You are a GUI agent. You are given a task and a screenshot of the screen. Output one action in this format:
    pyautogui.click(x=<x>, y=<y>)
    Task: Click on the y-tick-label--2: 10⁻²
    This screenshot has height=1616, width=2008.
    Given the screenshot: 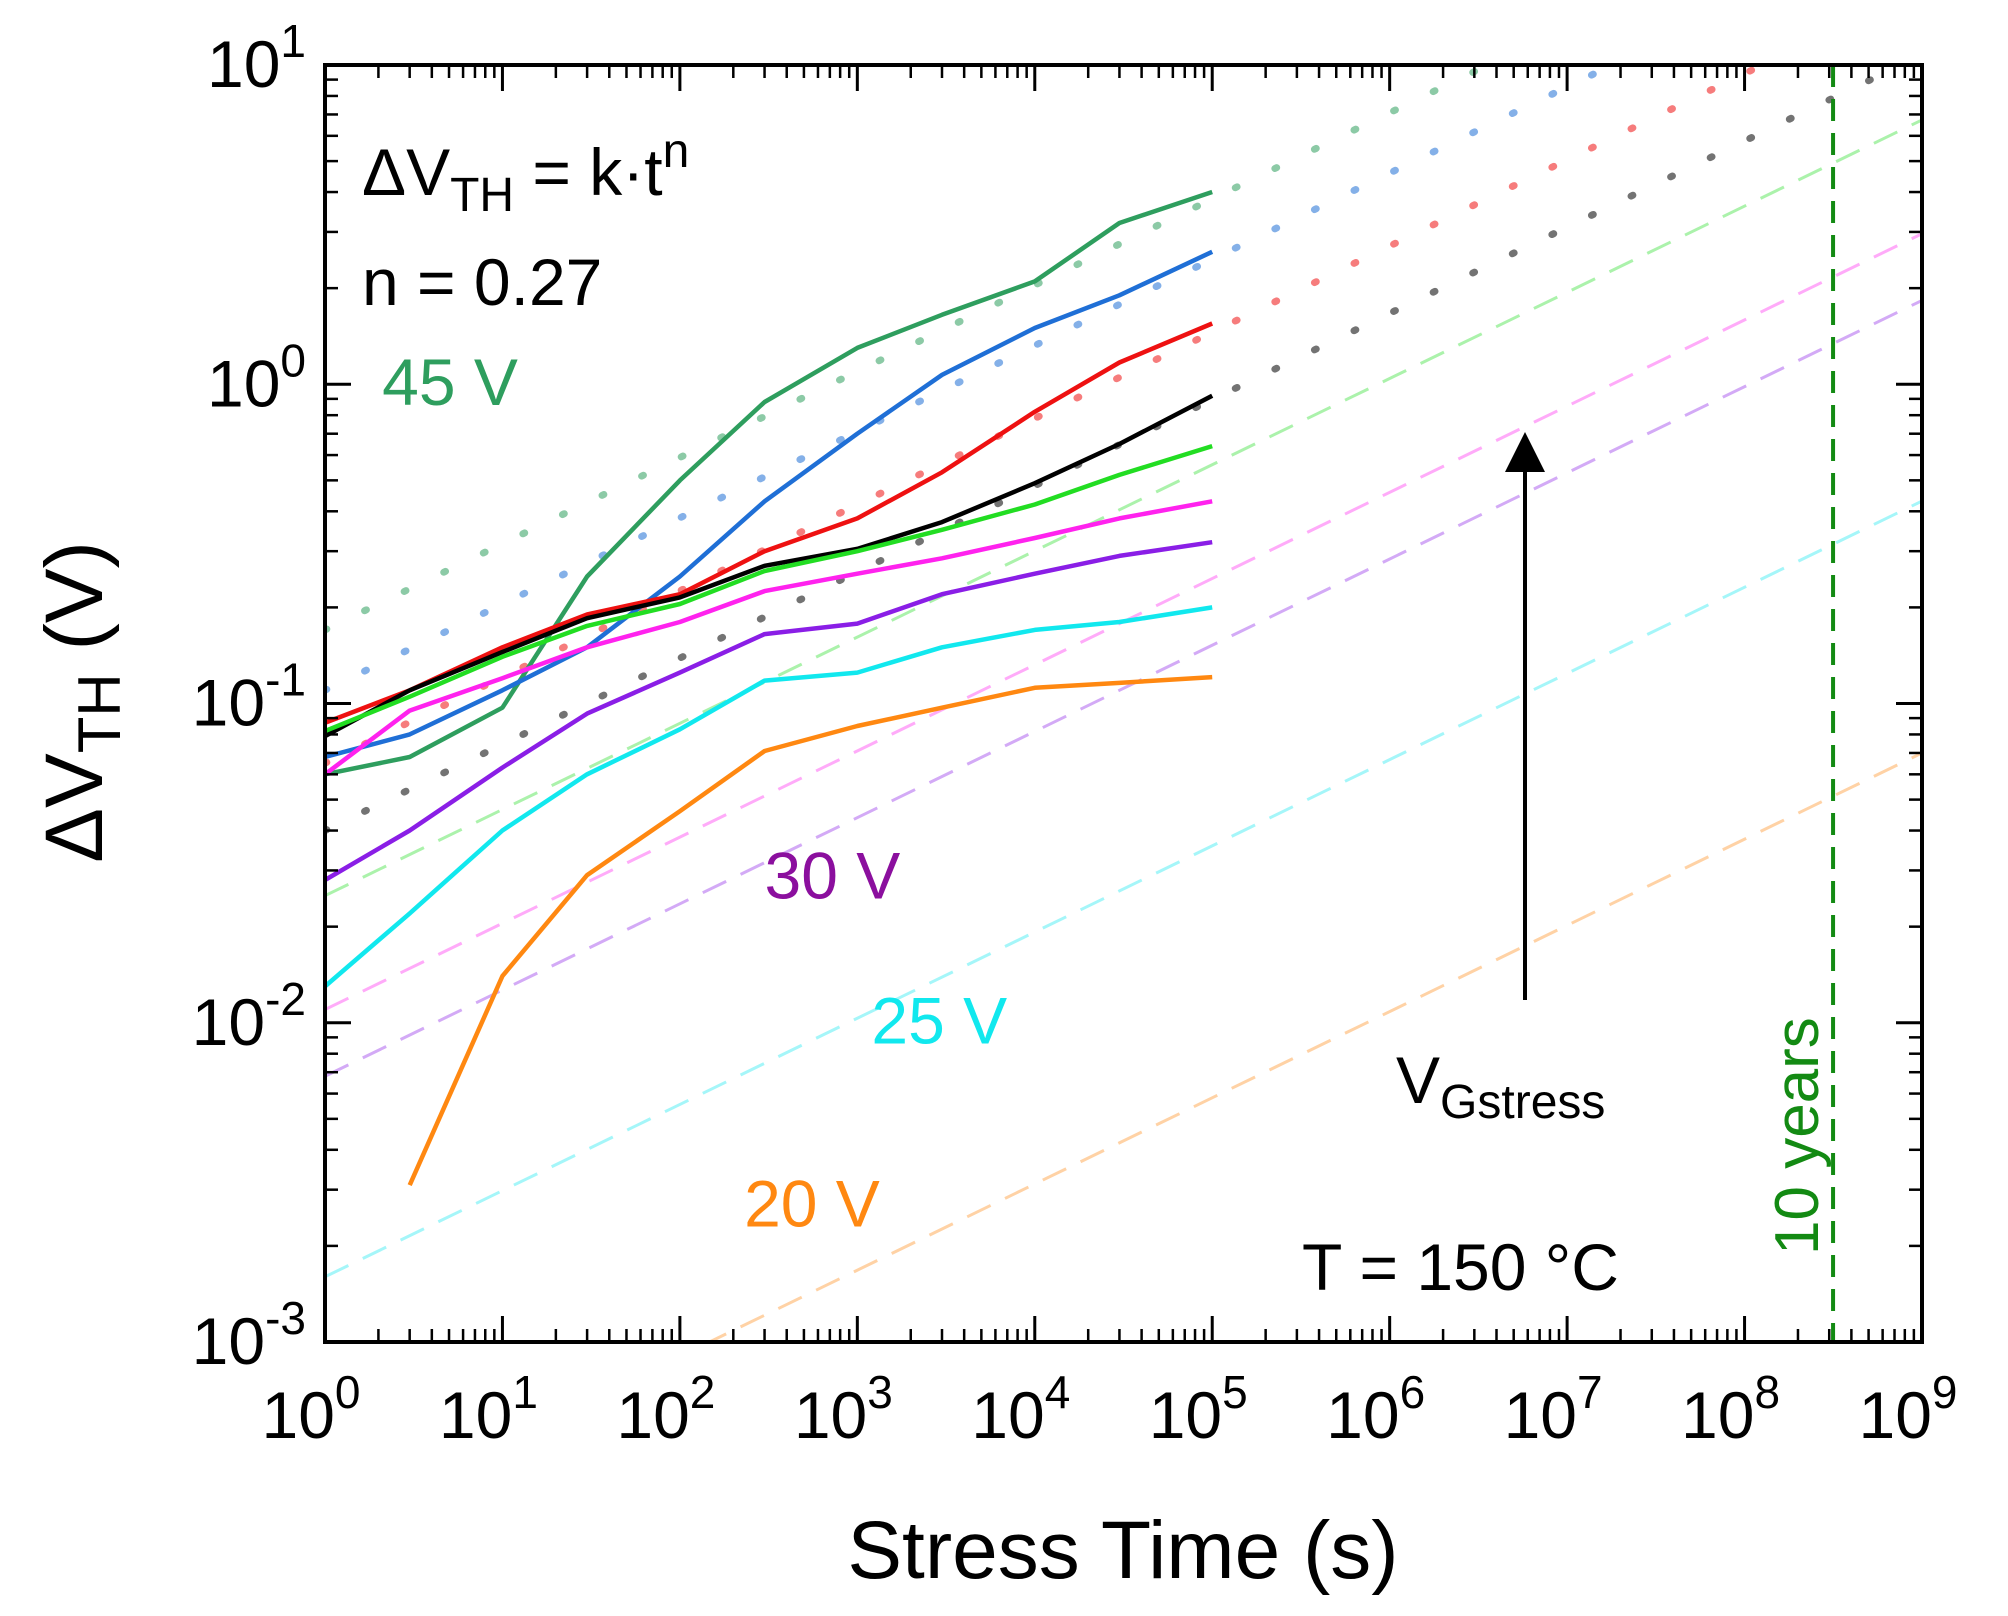 What is the action you would take?
    pyautogui.click(x=249, y=1016)
    